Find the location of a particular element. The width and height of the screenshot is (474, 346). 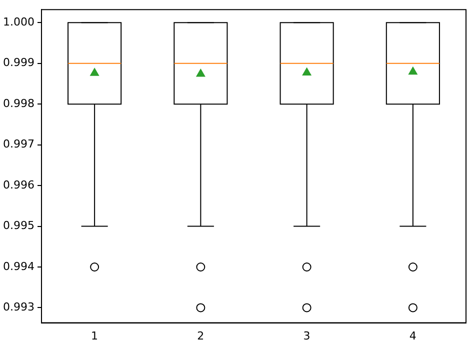

x-tick-label: 4 is located at coordinates (412, 335).